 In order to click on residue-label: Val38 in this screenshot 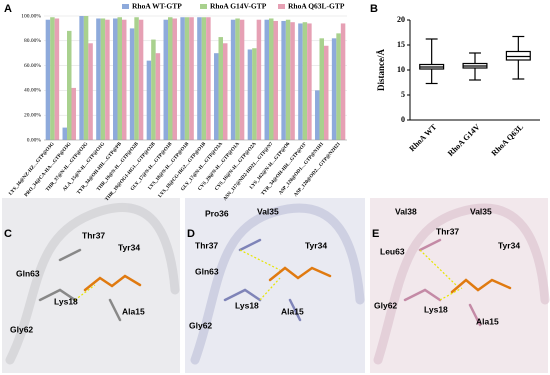, I will do `click(406, 211)`.